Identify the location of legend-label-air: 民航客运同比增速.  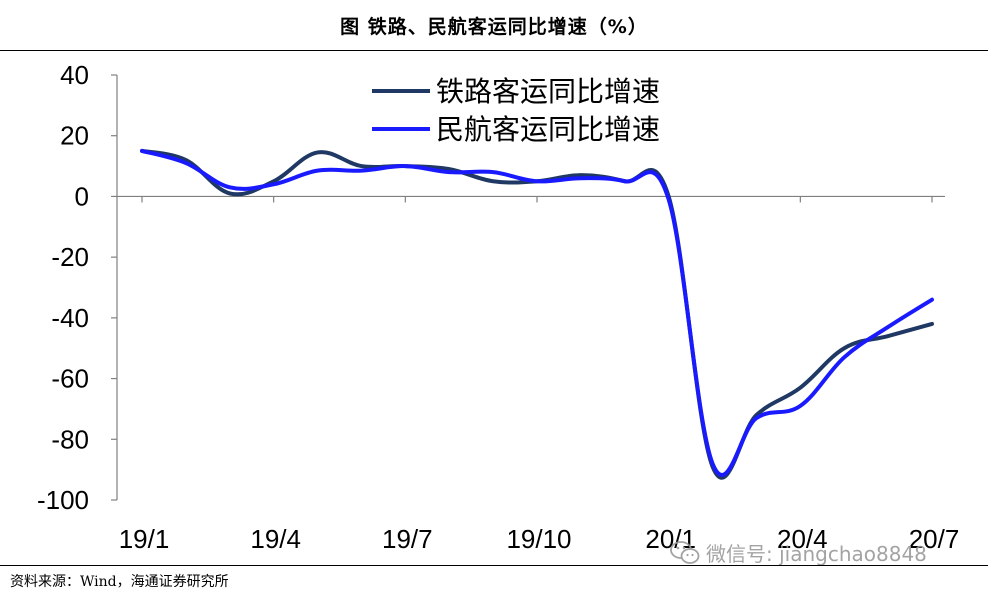
(548, 129).